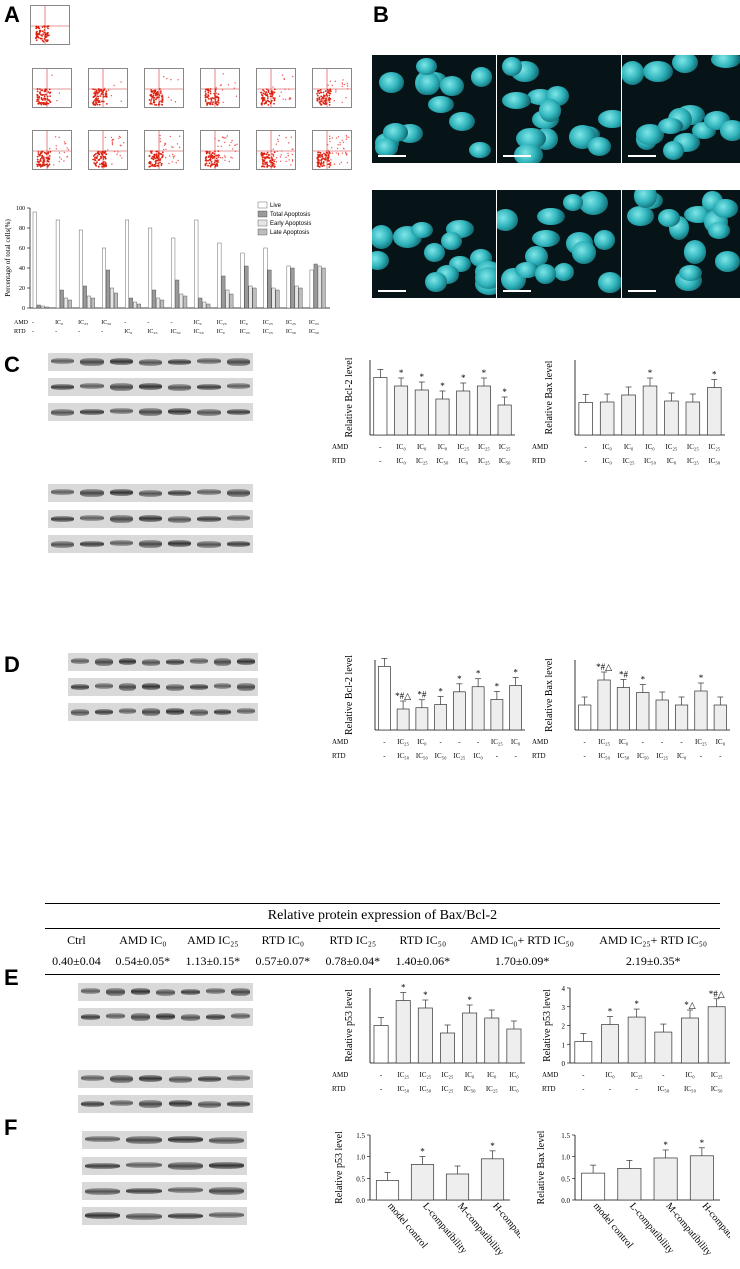 This screenshot has height=1269, width=740. What do you see at coordinates (262, 232) in the screenshot?
I see `legend-swatch` at bounding box center [262, 232].